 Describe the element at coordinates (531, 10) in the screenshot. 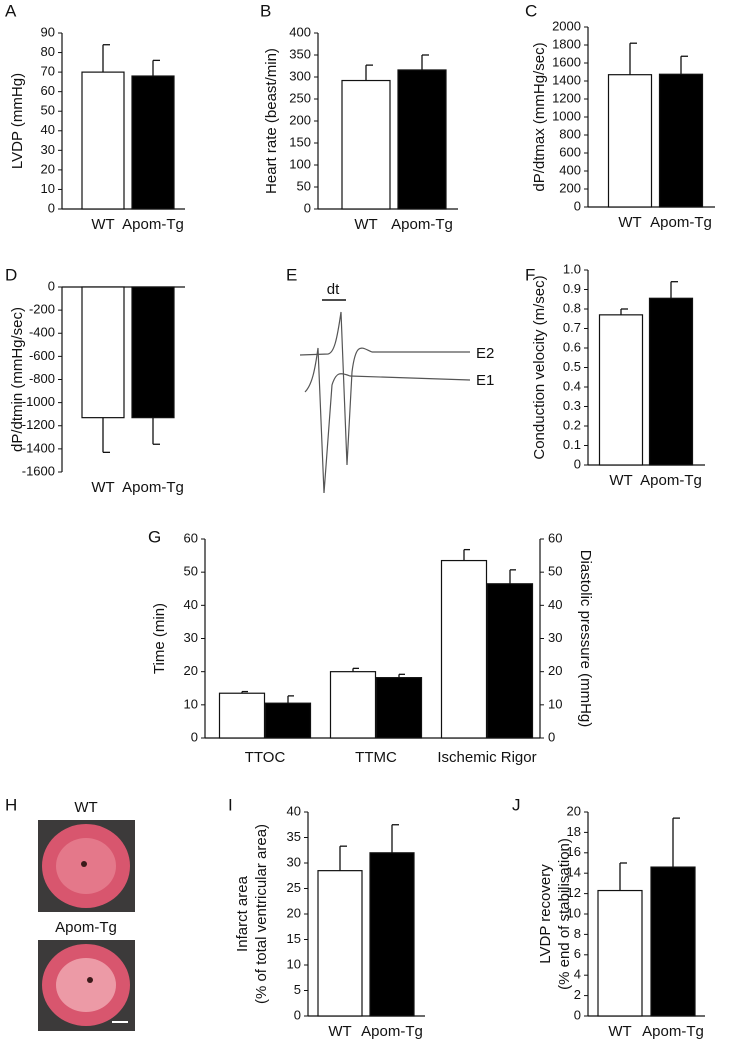

I see `panel-letter: C` at that location.